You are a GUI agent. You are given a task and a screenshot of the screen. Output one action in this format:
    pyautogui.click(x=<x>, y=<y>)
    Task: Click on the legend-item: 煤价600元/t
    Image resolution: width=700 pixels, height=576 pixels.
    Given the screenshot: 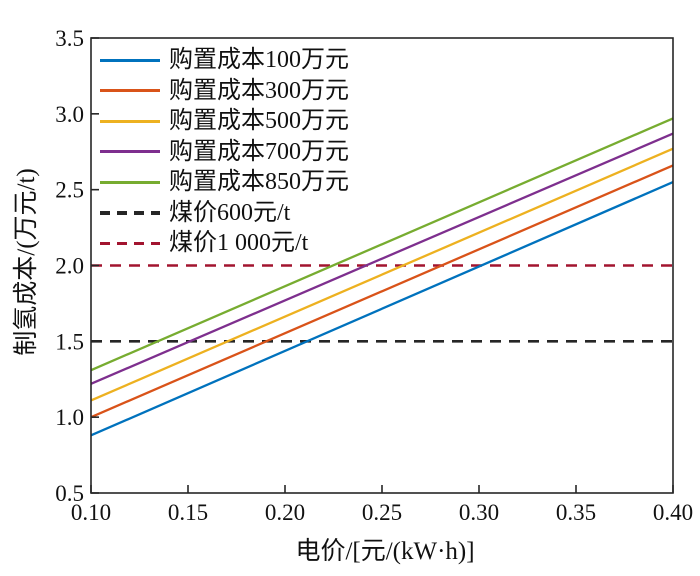 What is the action you would take?
    pyautogui.click(x=224, y=213)
    